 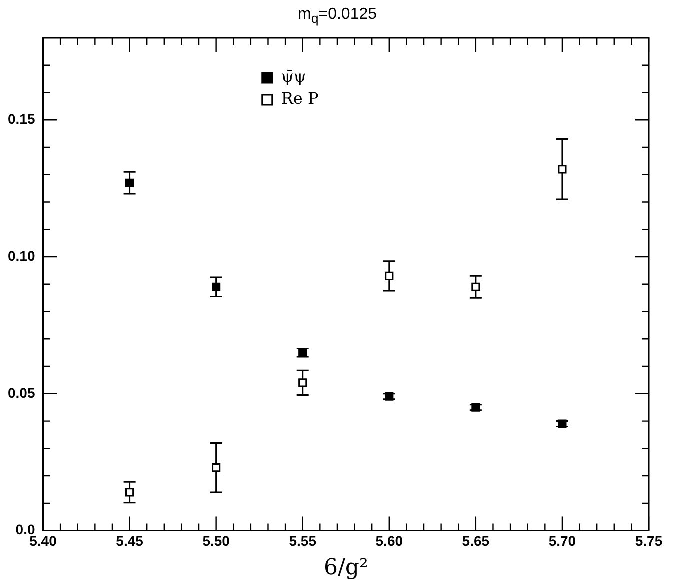 I want to click on x-tick-label: 5.50, so click(x=216, y=541).